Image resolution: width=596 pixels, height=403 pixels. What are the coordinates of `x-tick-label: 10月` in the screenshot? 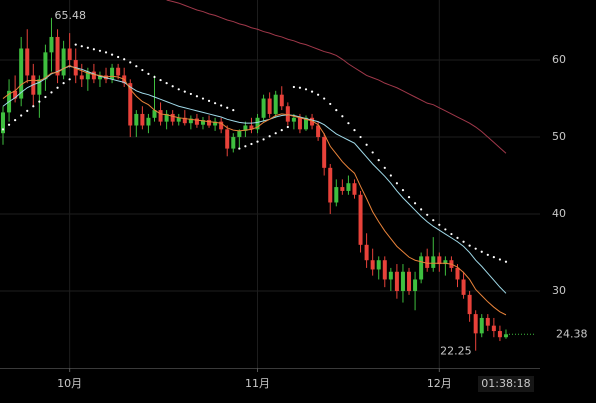 It's located at (69, 383).